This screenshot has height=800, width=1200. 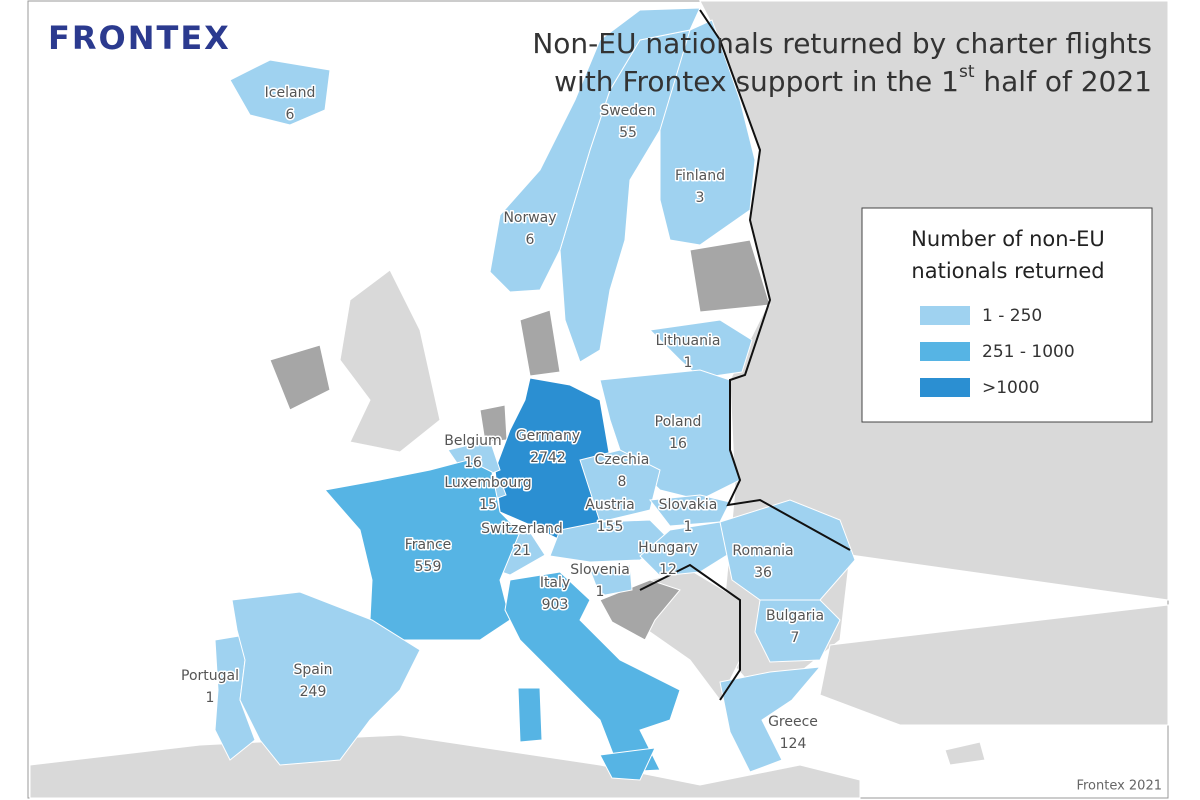 I want to click on country-value: 903, so click(x=555, y=605).